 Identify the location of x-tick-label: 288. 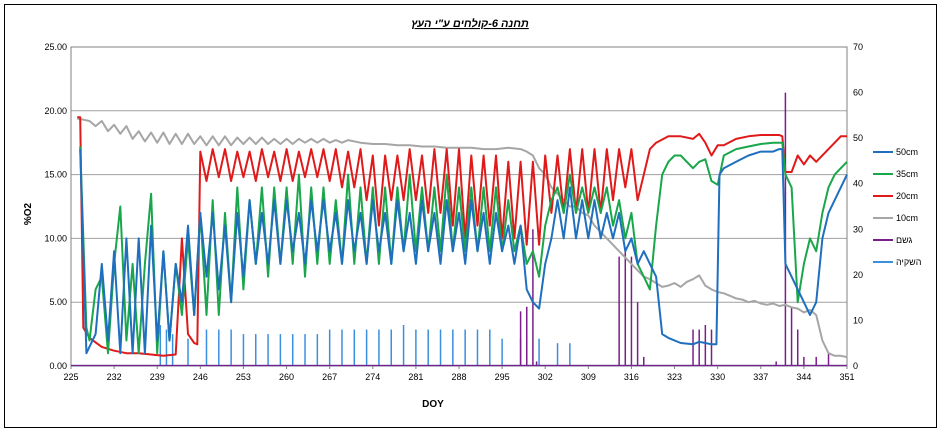
(458, 377).